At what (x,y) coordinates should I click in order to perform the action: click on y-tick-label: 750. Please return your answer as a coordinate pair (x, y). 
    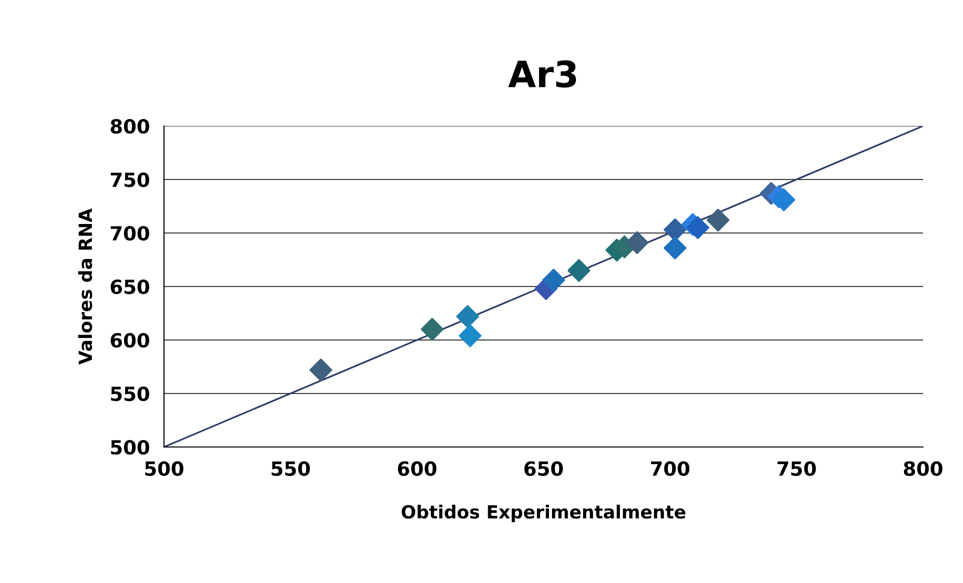
    Looking at the image, I should click on (130, 180).